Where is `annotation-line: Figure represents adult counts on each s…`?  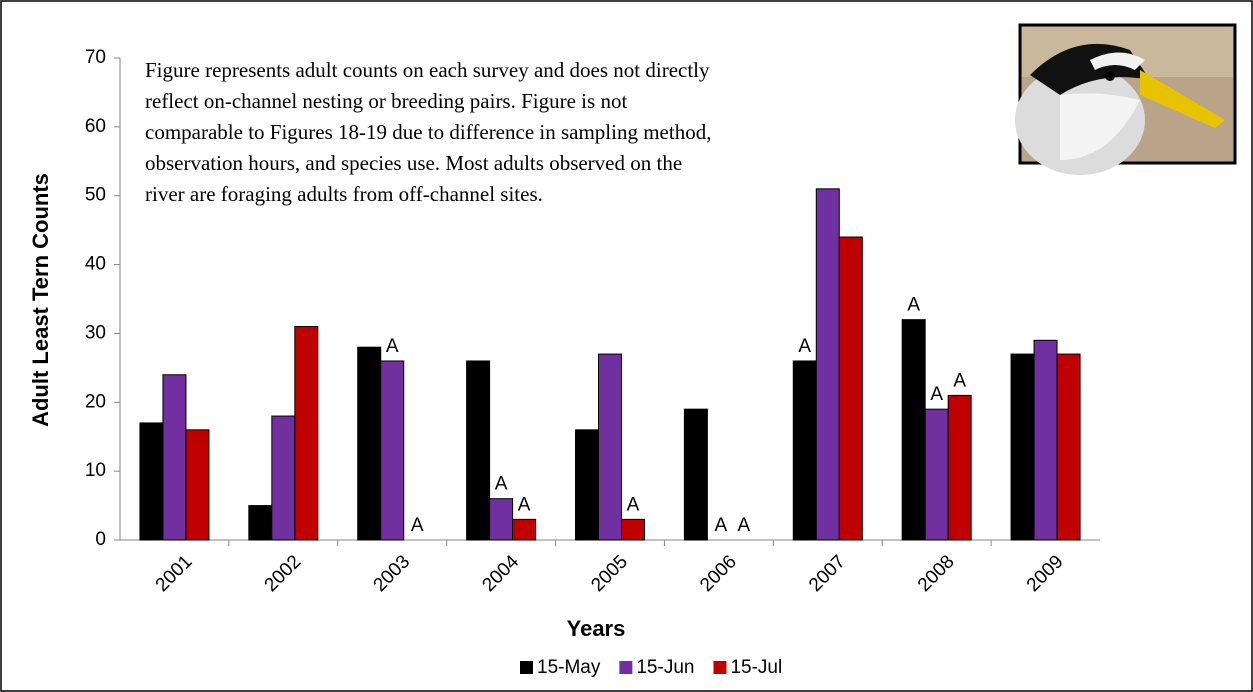 annotation-line: Figure represents adult counts on each s… is located at coordinates (427, 70).